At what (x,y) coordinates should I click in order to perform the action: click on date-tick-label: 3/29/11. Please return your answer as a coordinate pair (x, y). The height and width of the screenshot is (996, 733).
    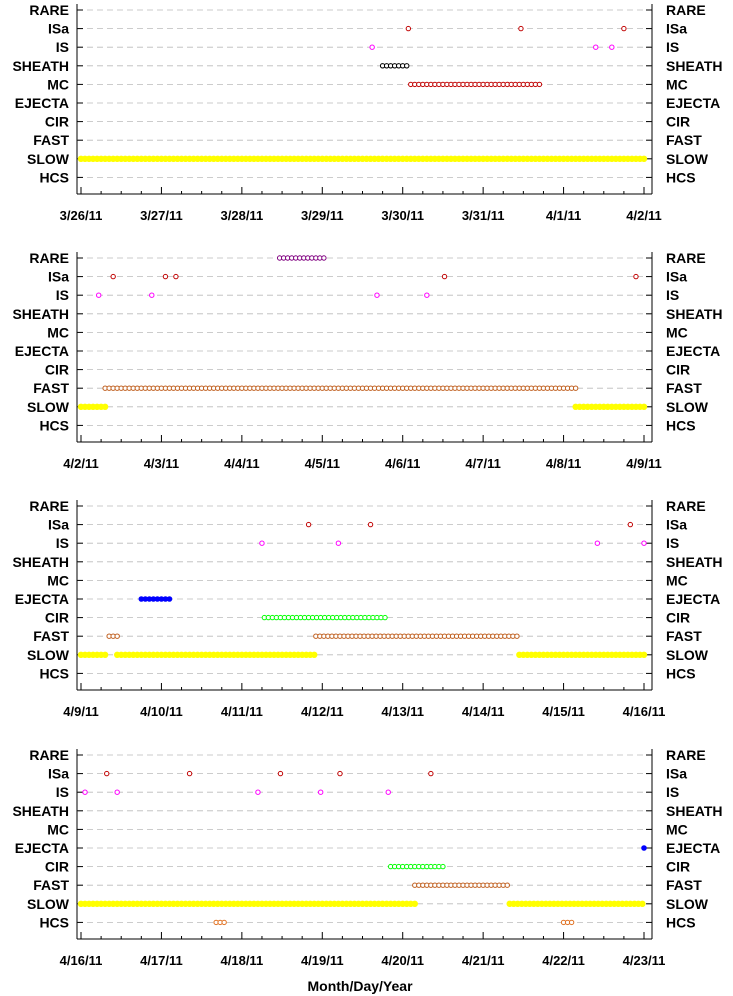
    Looking at the image, I should click on (322, 215).